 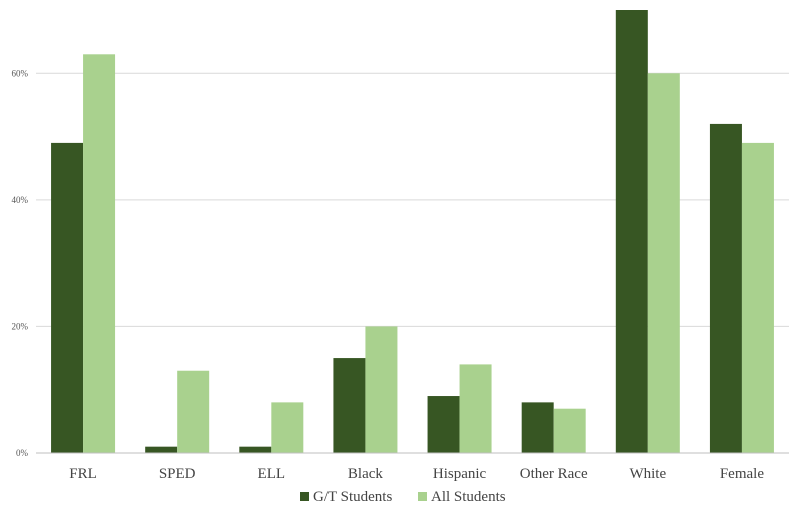 What do you see at coordinates (365, 474) in the screenshot?
I see `x-category-label: Black` at bounding box center [365, 474].